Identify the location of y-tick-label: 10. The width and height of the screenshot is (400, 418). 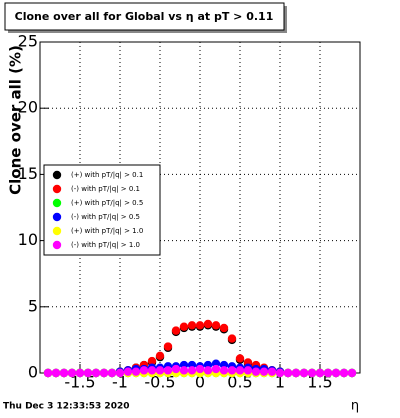
(28, 239).